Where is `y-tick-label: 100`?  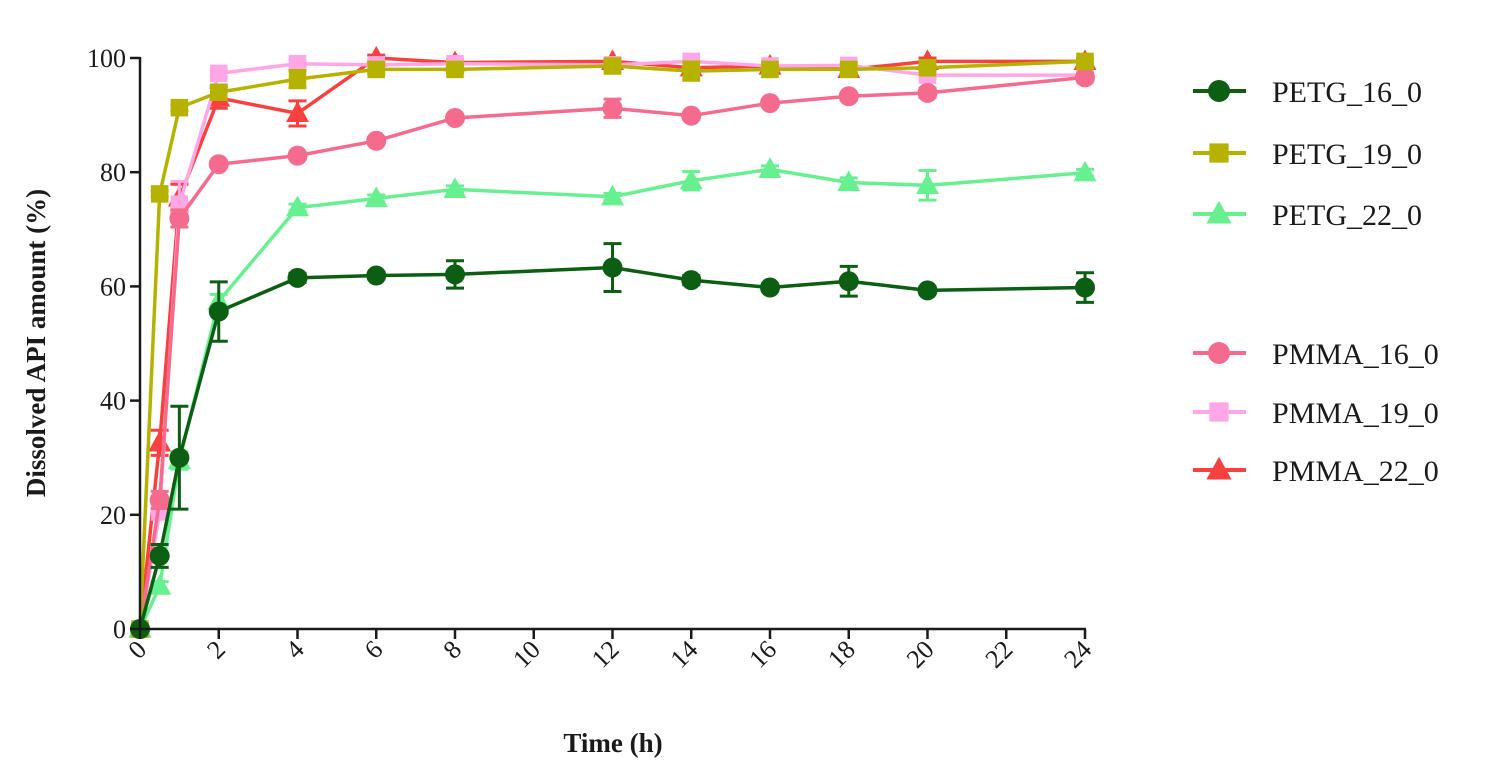 y-tick-label: 100 is located at coordinates (106, 58).